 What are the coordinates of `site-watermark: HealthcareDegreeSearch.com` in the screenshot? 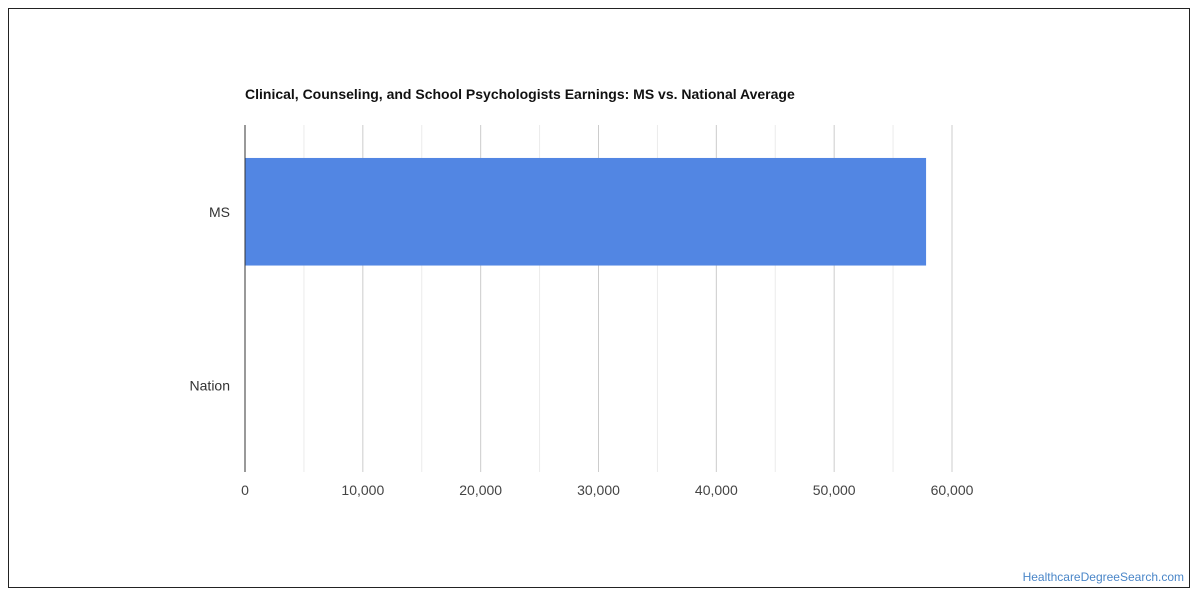 It's located at (1103, 577).